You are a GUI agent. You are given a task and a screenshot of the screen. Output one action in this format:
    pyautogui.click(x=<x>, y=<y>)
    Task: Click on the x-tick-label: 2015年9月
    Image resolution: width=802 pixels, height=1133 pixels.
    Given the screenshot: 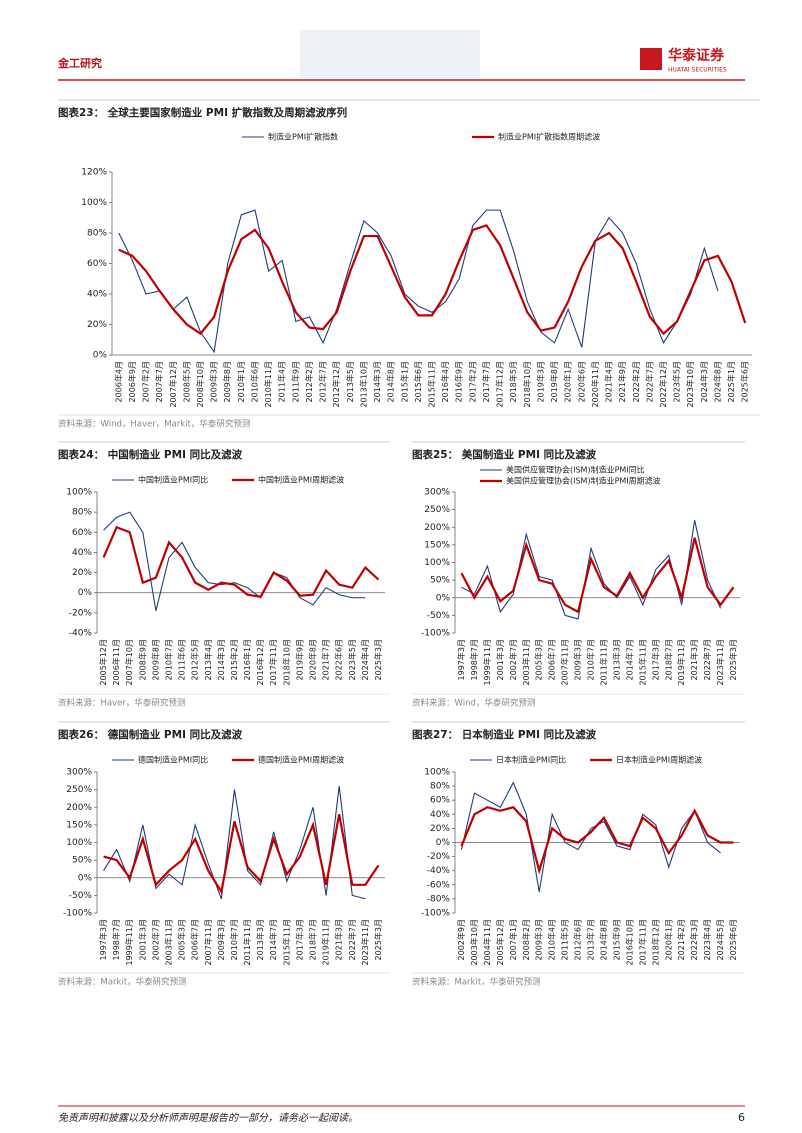 What is the action you would take?
    pyautogui.click(x=616, y=939)
    